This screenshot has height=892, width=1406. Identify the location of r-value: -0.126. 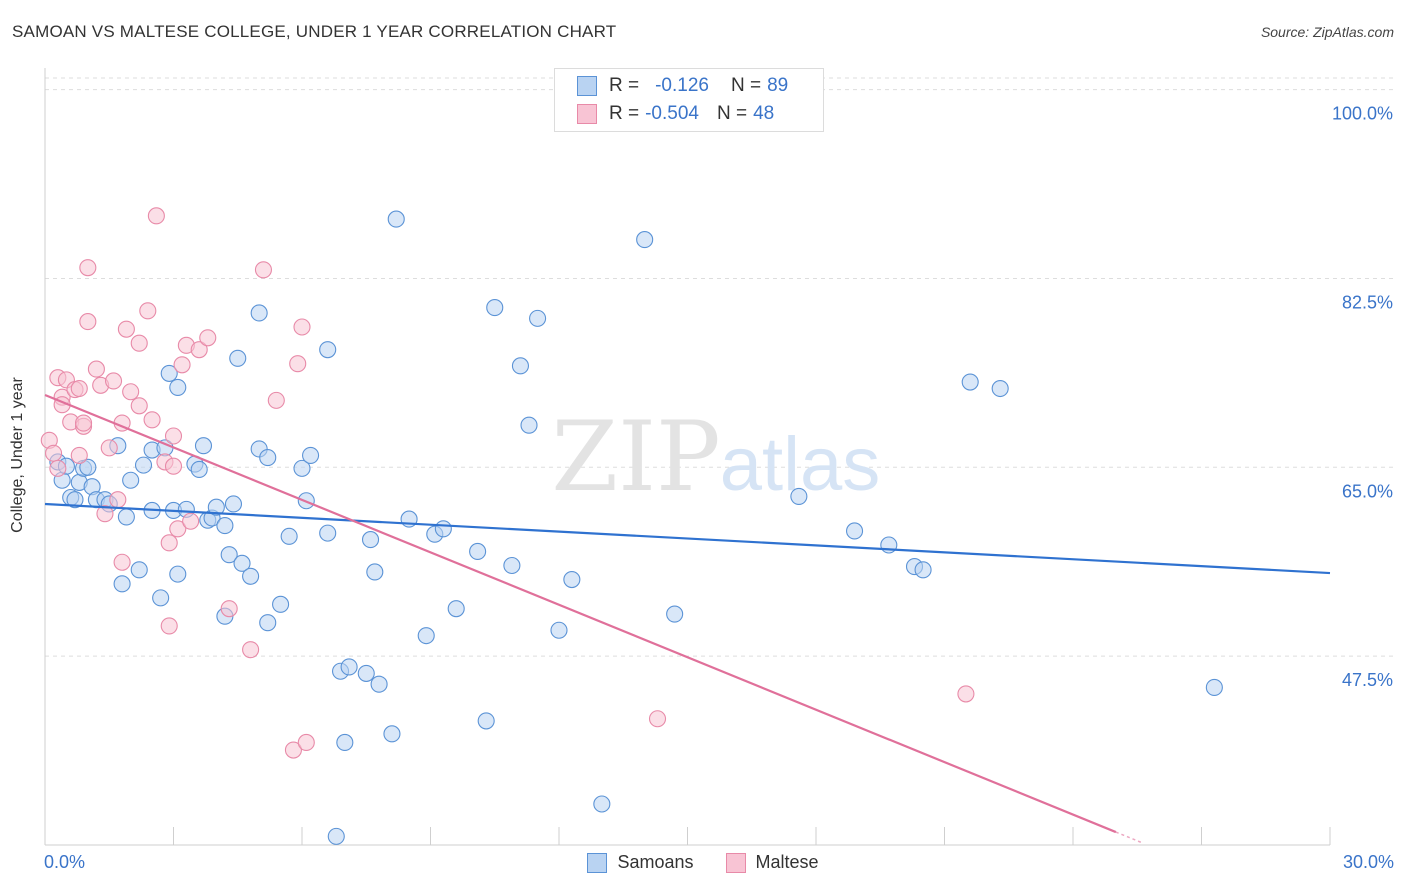
(682, 85).